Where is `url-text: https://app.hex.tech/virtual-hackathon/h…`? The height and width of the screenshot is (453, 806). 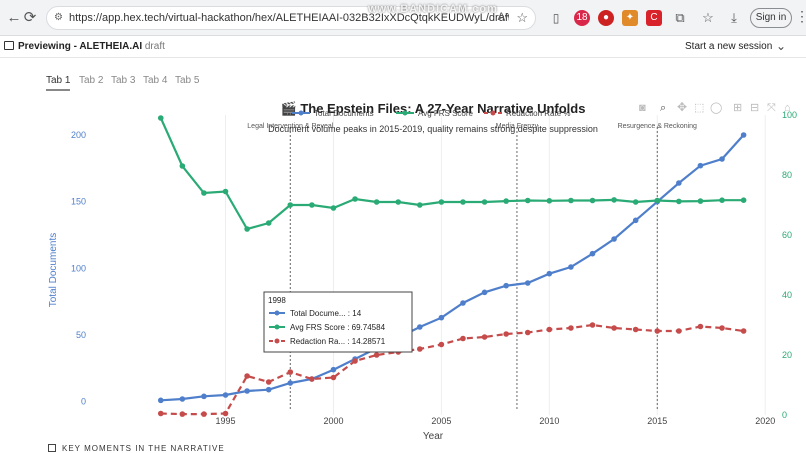
url-text: https://app.hex.tech/virtual-hackathon/h… is located at coordinates (289, 18).